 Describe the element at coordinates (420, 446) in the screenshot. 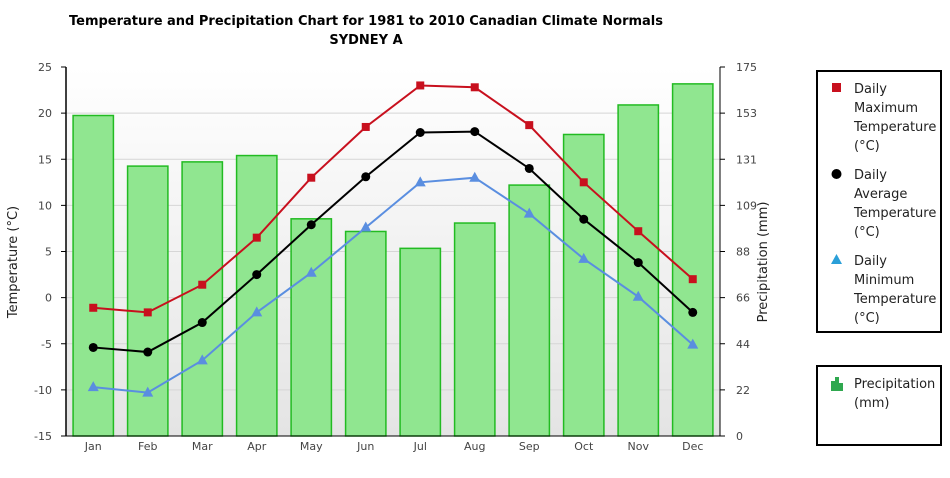

I see `x-tick-label: Jul` at that location.